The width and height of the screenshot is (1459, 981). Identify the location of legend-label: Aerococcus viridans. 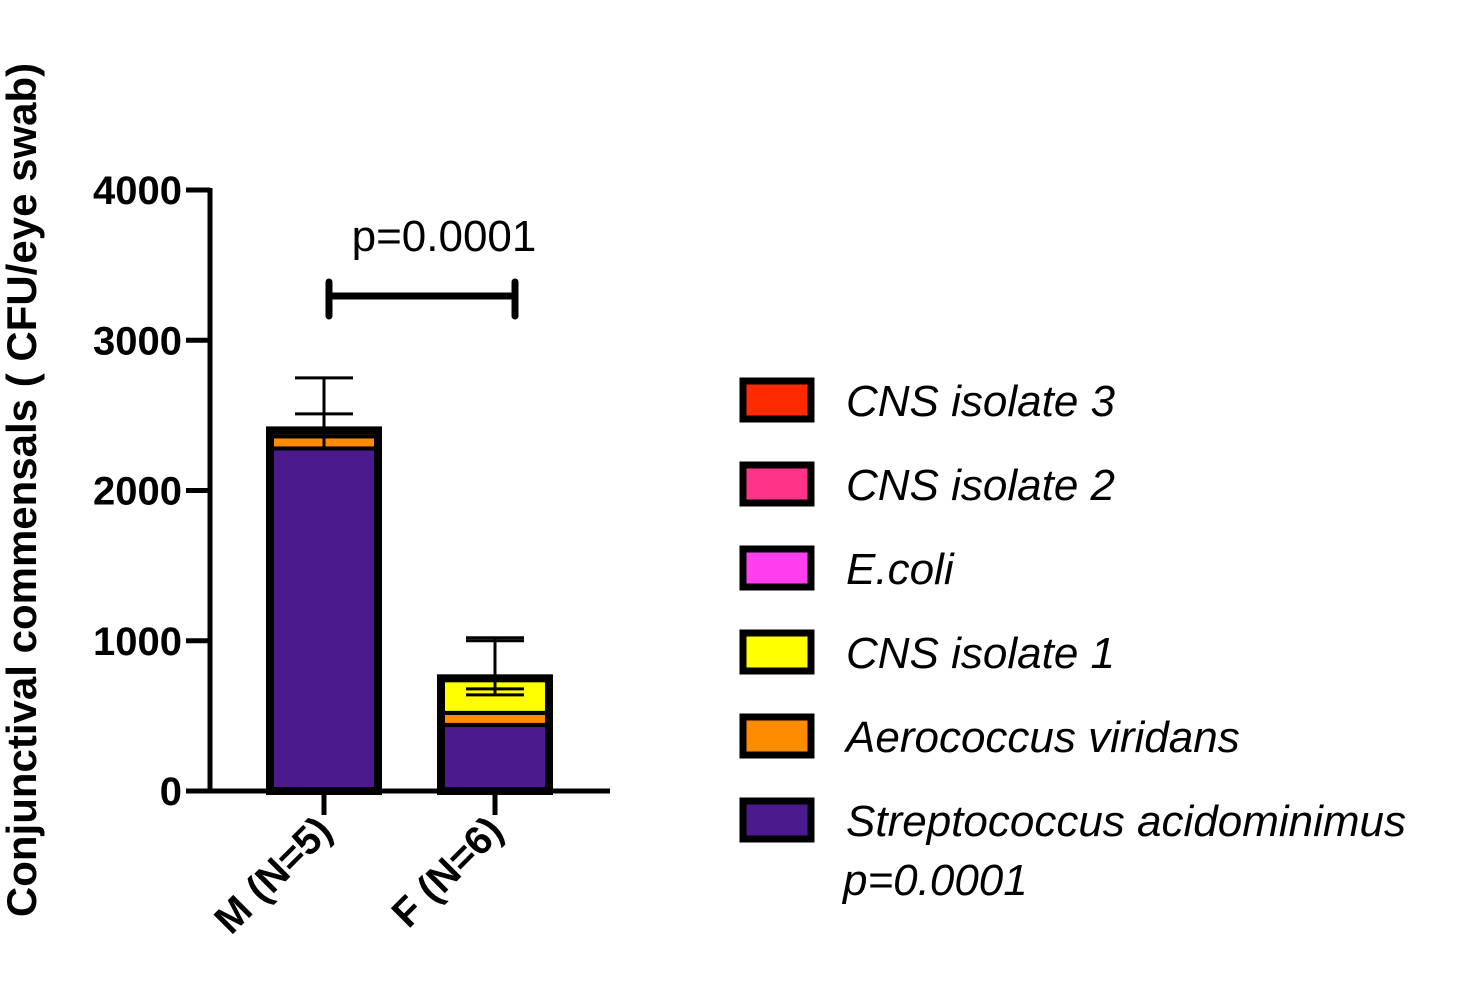
(1041, 737).